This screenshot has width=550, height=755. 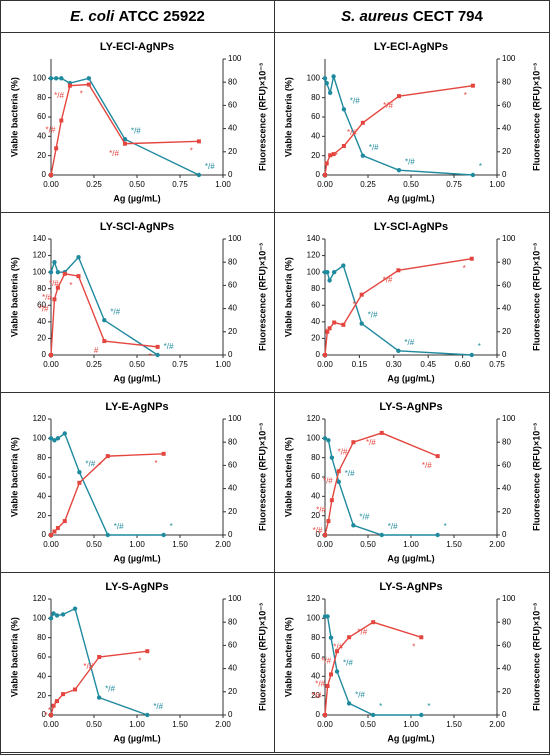 I want to click on y2-tick-label: 100, so click(x=509, y=418).